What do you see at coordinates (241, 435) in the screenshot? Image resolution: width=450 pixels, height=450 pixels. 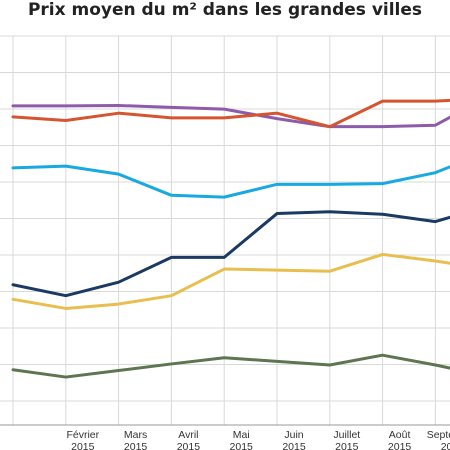 I see `x-tick-label-month: Mai` at bounding box center [241, 435].